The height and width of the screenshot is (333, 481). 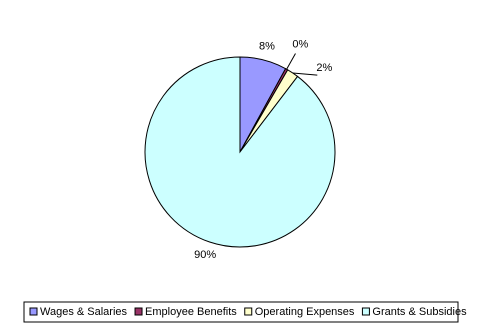 What do you see at coordinates (191, 312) in the screenshot?
I see `legend-label: Employee Benefits` at bounding box center [191, 312].